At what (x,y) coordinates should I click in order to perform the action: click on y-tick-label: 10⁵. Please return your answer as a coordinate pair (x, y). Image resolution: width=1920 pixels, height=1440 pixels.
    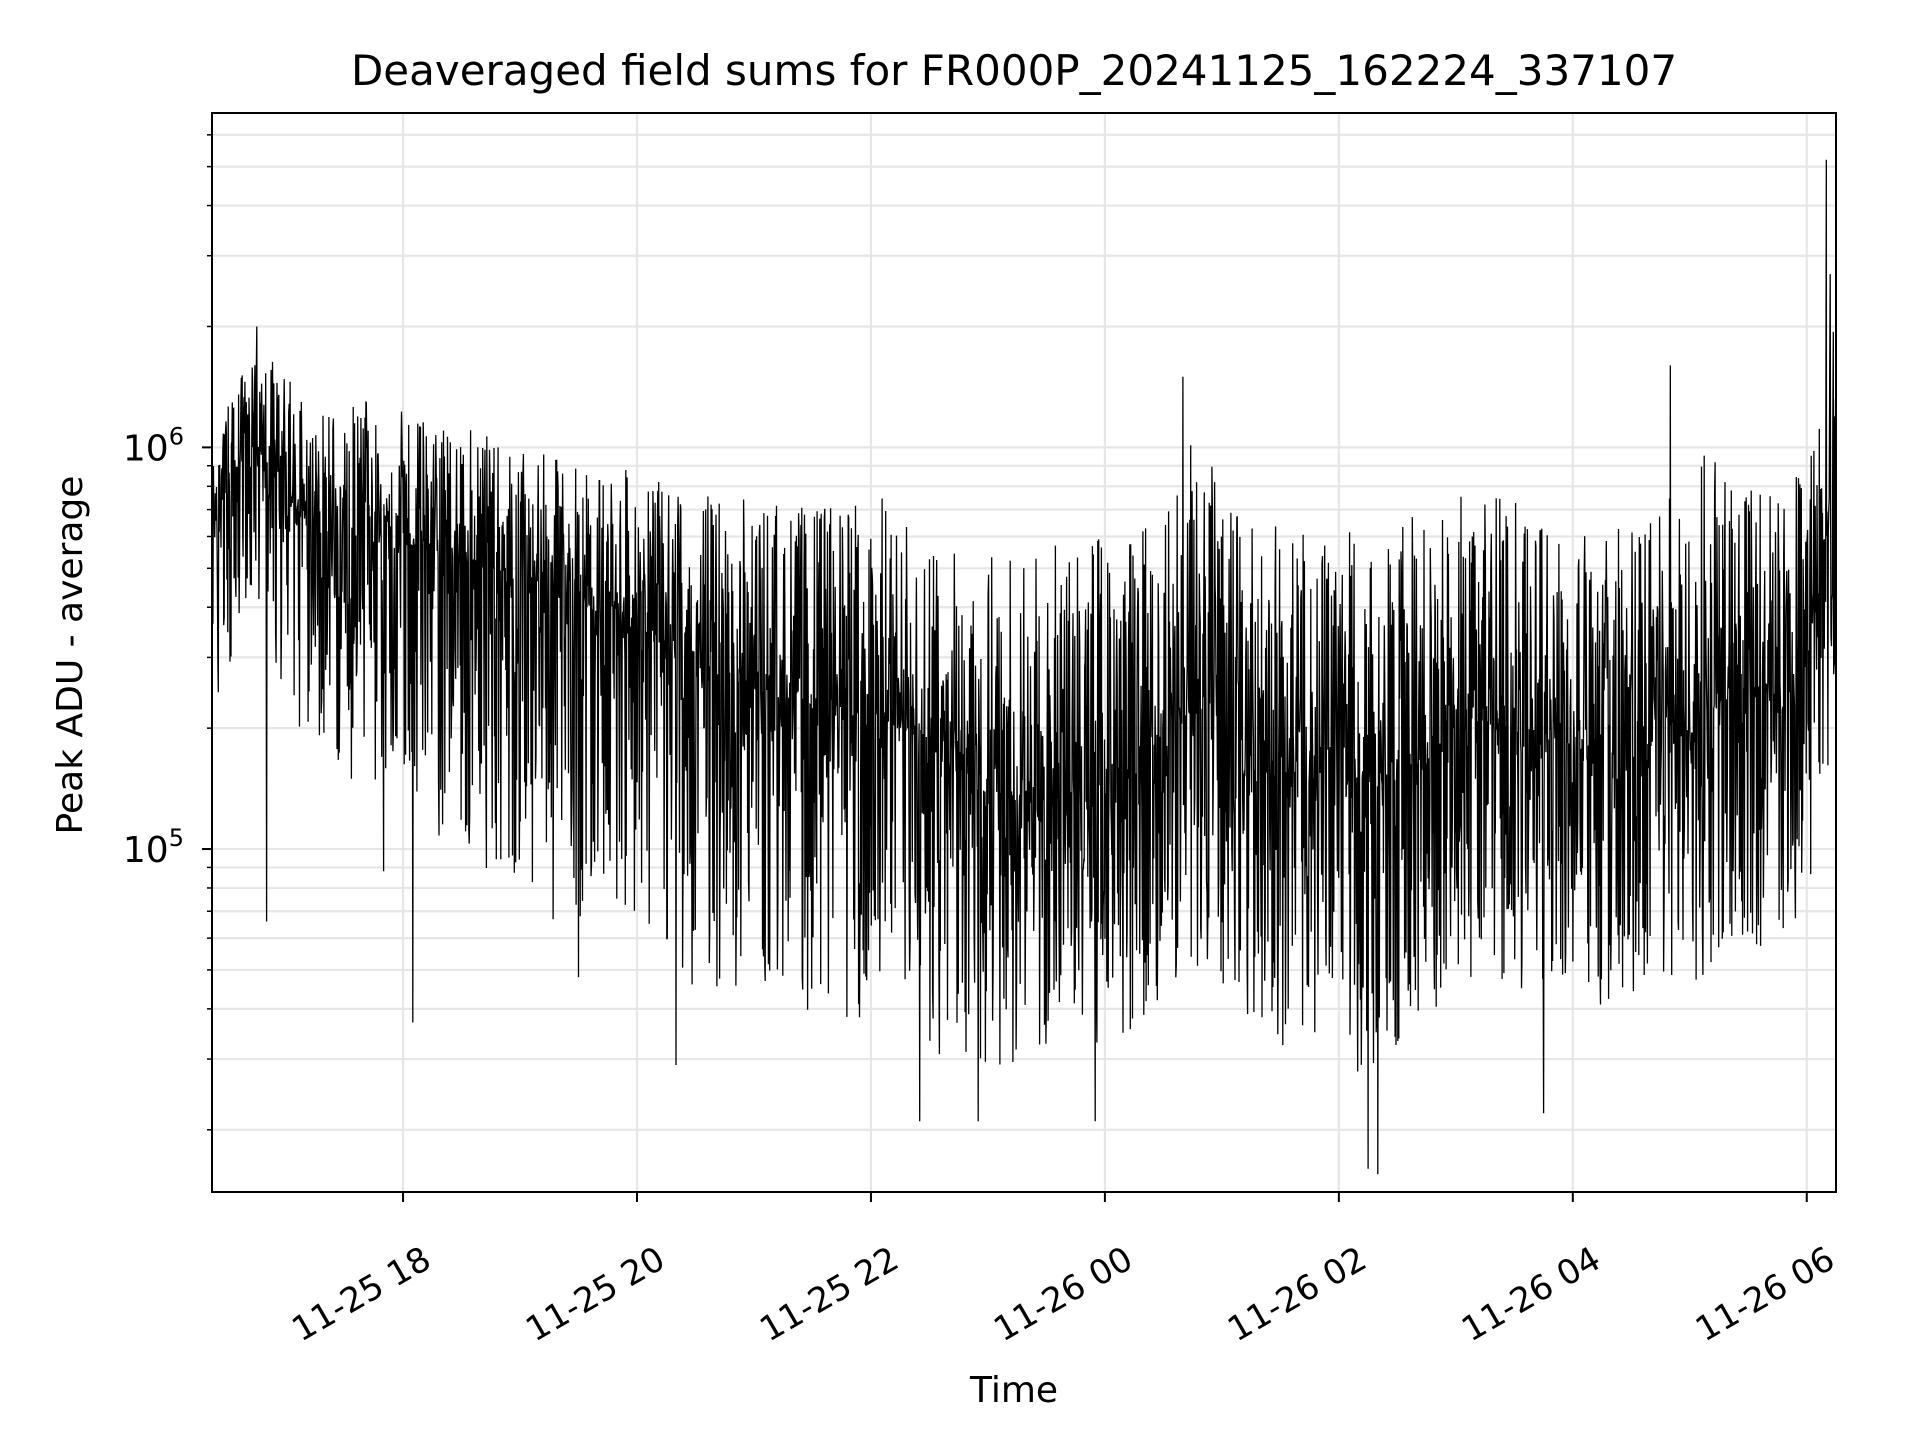
    Looking at the image, I should click on (153, 847).